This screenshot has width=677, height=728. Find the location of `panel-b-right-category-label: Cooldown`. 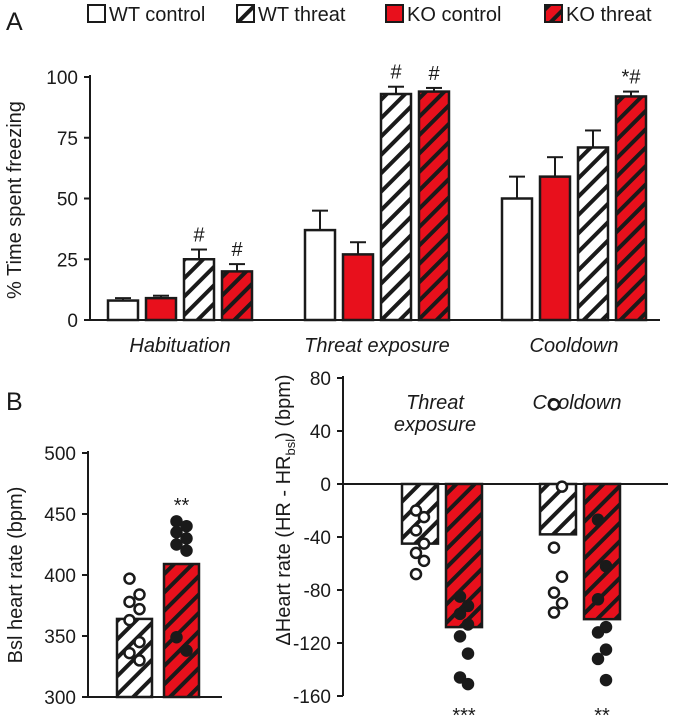

panel-b-right-category-label: Cooldown is located at coordinates (577, 403).